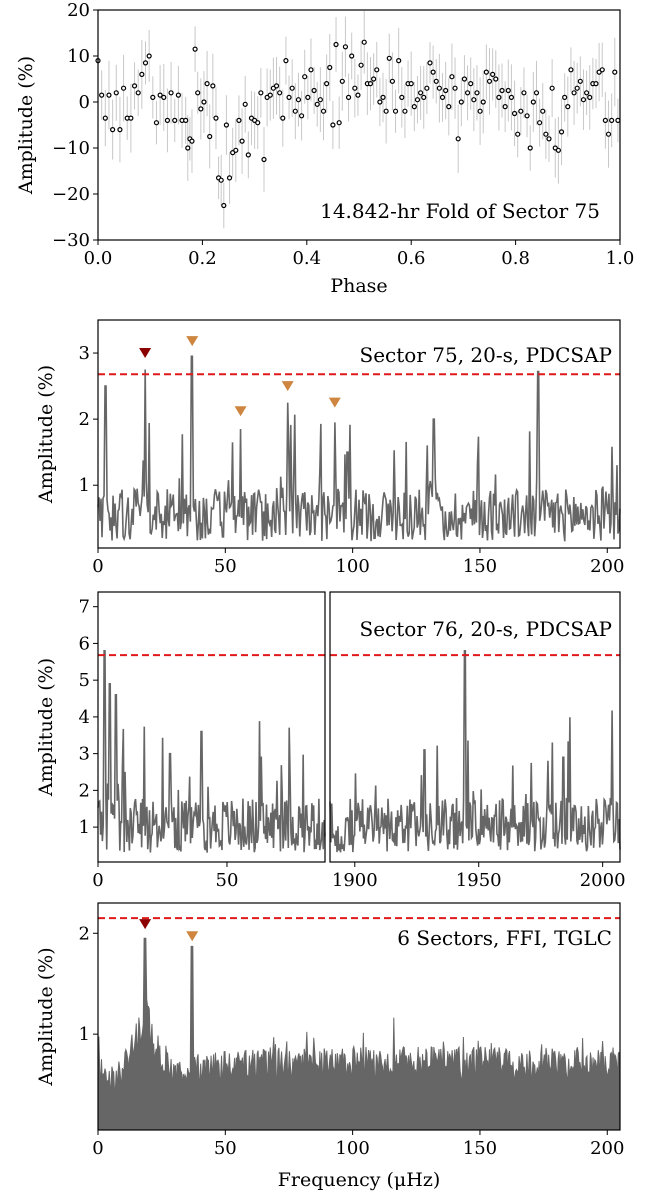 This screenshot has height=1199, width=662. I want to click on x-tick-label: 150, so click(480, 566).